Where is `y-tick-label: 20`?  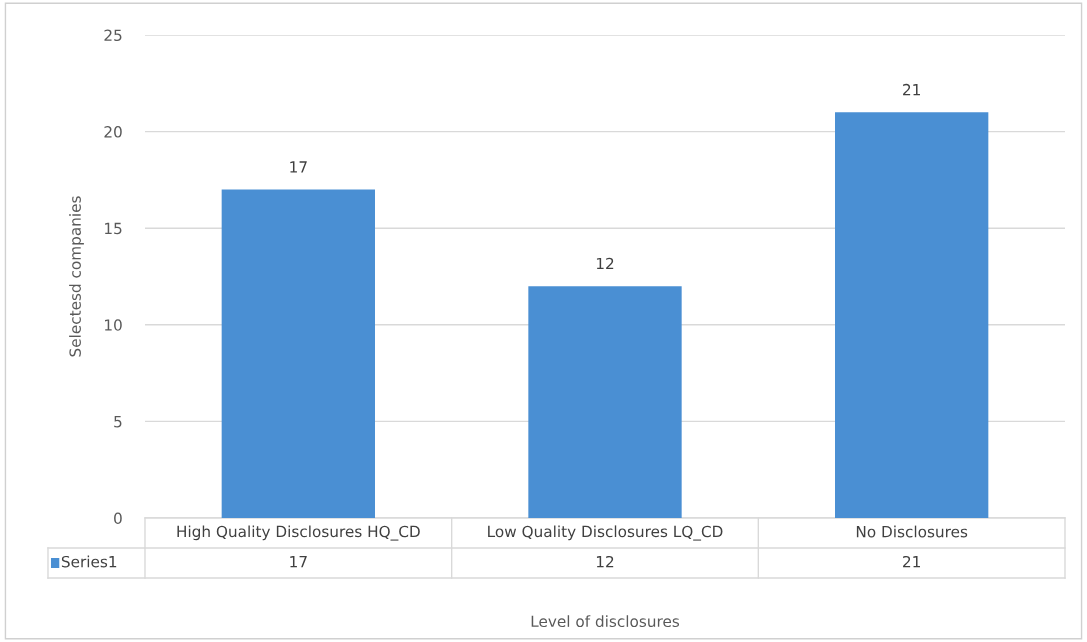 y-tick-label: 20 is located at coordinates (113, 132).